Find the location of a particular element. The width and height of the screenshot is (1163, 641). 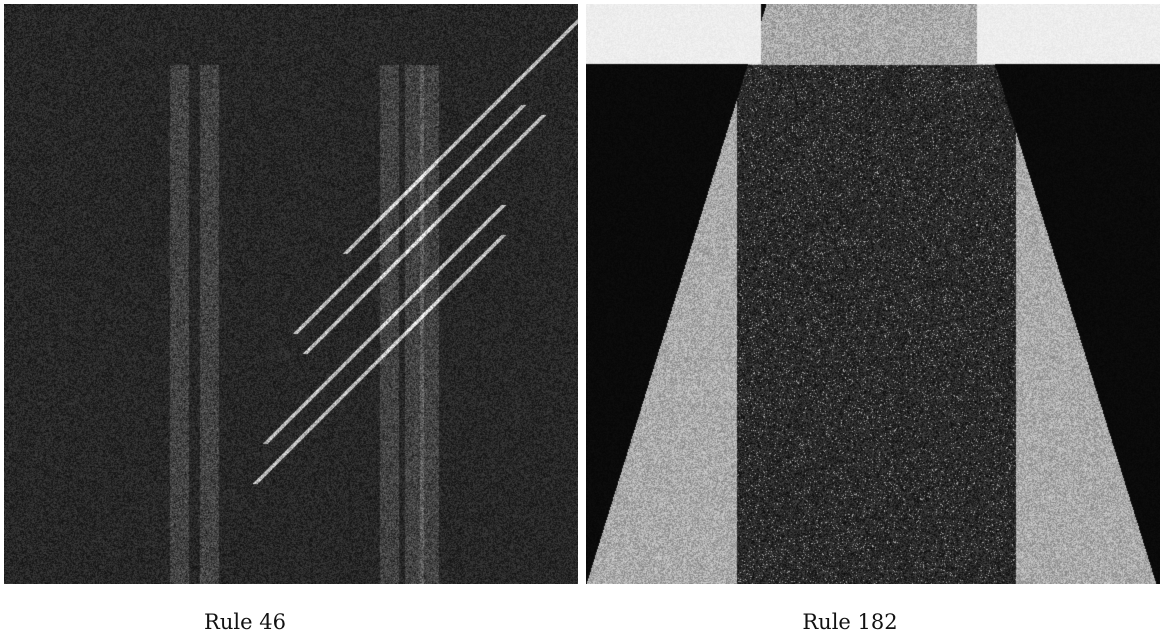

rule-182-caption: Rule 182 is located at coordinates (850, 622).